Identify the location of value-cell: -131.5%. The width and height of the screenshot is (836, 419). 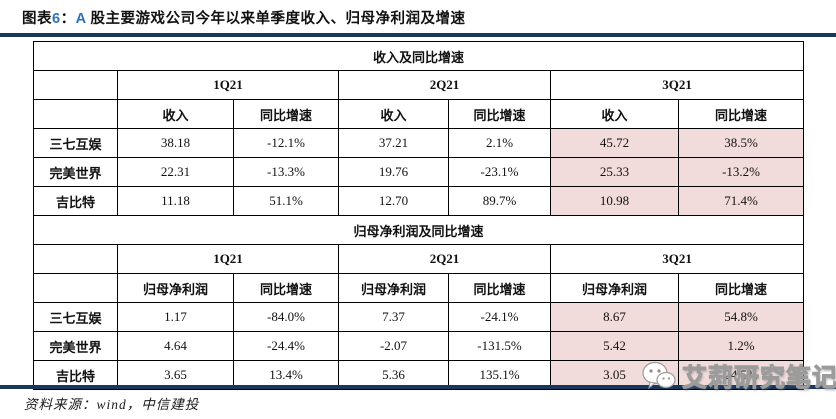
(499, 346).